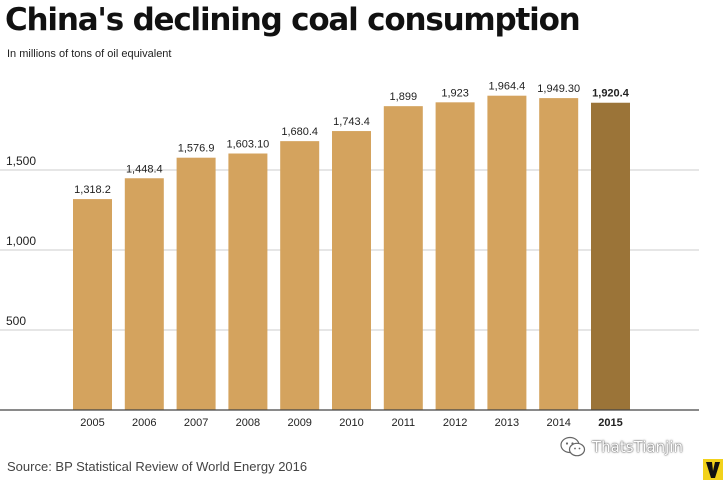 Image resolution: width=723 pixels, height=480 pixels. What do you see at coordinates (558, 89) in the screenshot?
I see `data-label: 1,949.30` at bounding box center [558, 89].